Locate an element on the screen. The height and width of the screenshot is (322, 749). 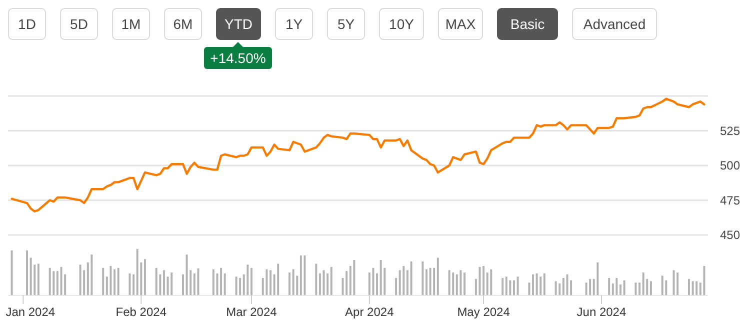
toggle-button: MAX is located at coordinates (460, 24).